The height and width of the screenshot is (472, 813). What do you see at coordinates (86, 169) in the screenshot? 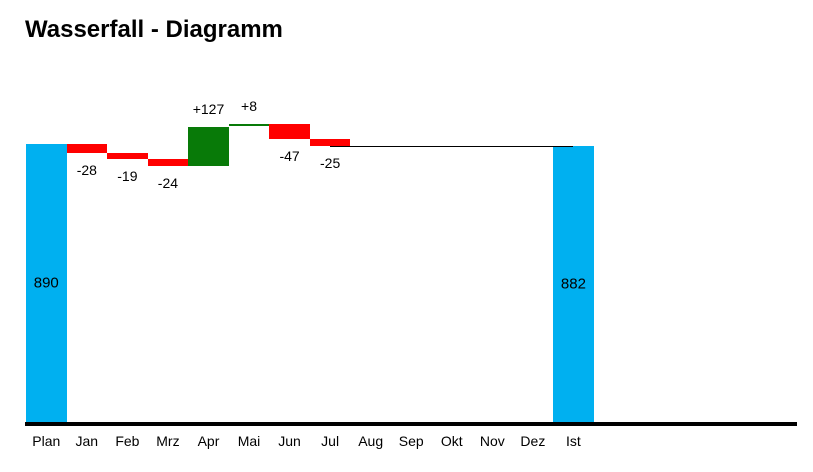
I see `bar-value-label-jan: -28` at bounding box center [86, 169].